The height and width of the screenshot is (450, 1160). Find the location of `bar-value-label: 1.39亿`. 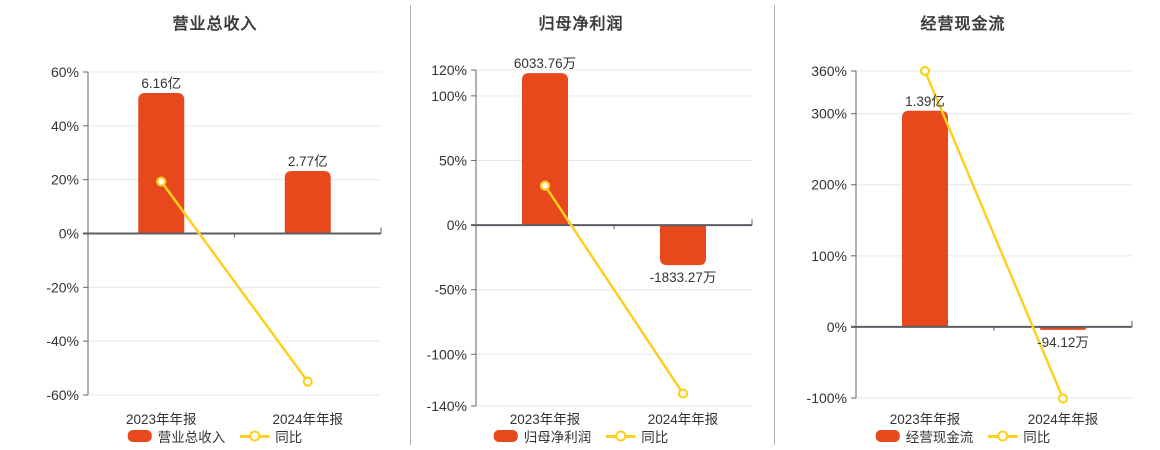

bar-value-label: 1.39亿 is located at coordinates (925, 101).